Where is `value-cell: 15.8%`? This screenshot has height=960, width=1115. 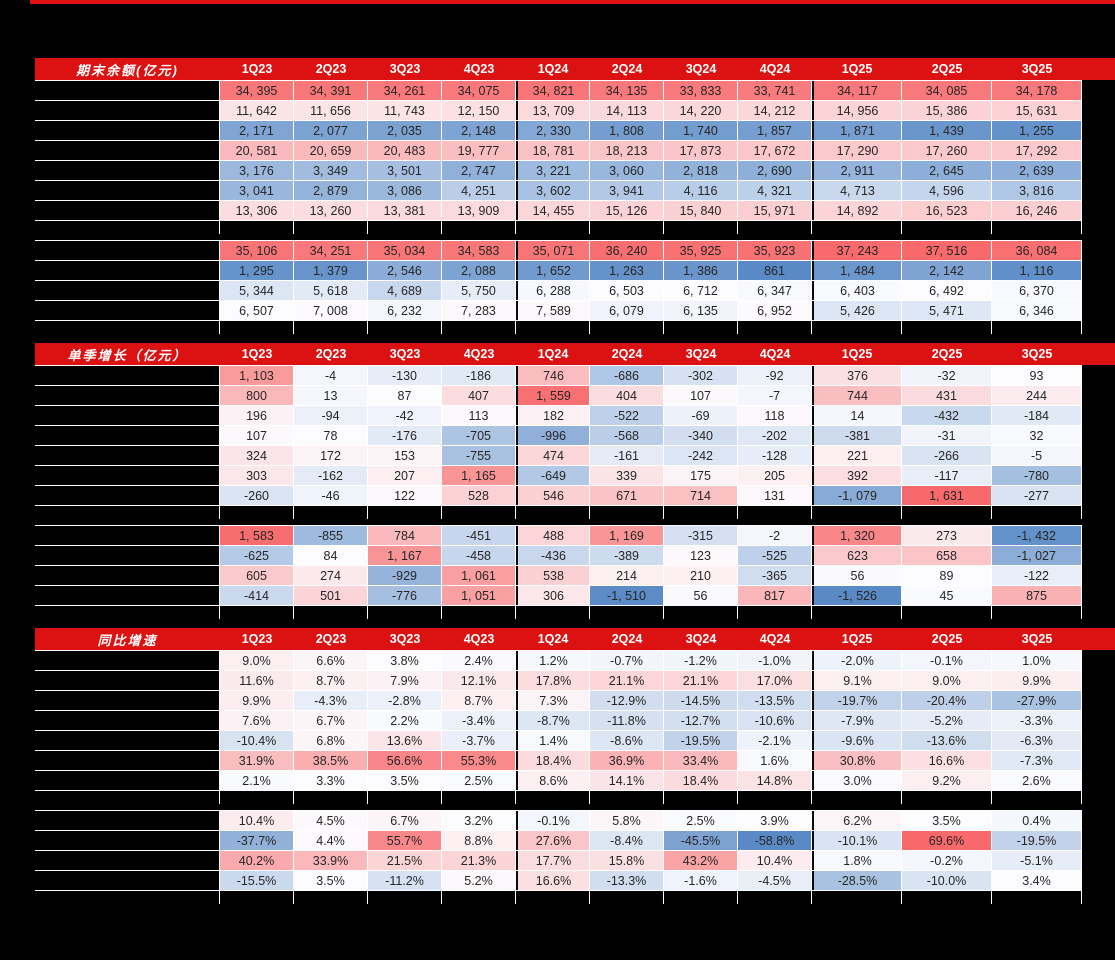
value-cell: 15.8% is located at coordinates (627, 860).